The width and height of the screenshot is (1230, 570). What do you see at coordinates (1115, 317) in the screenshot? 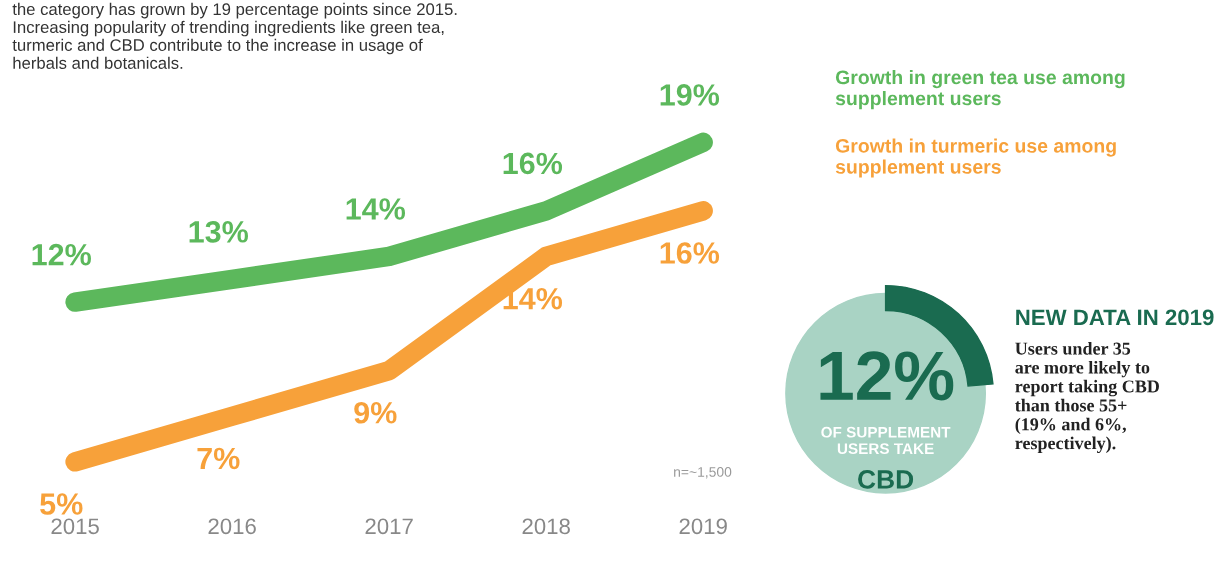
I see `text: NEW DATA IN 2019` at bounding box center [1115, 317].